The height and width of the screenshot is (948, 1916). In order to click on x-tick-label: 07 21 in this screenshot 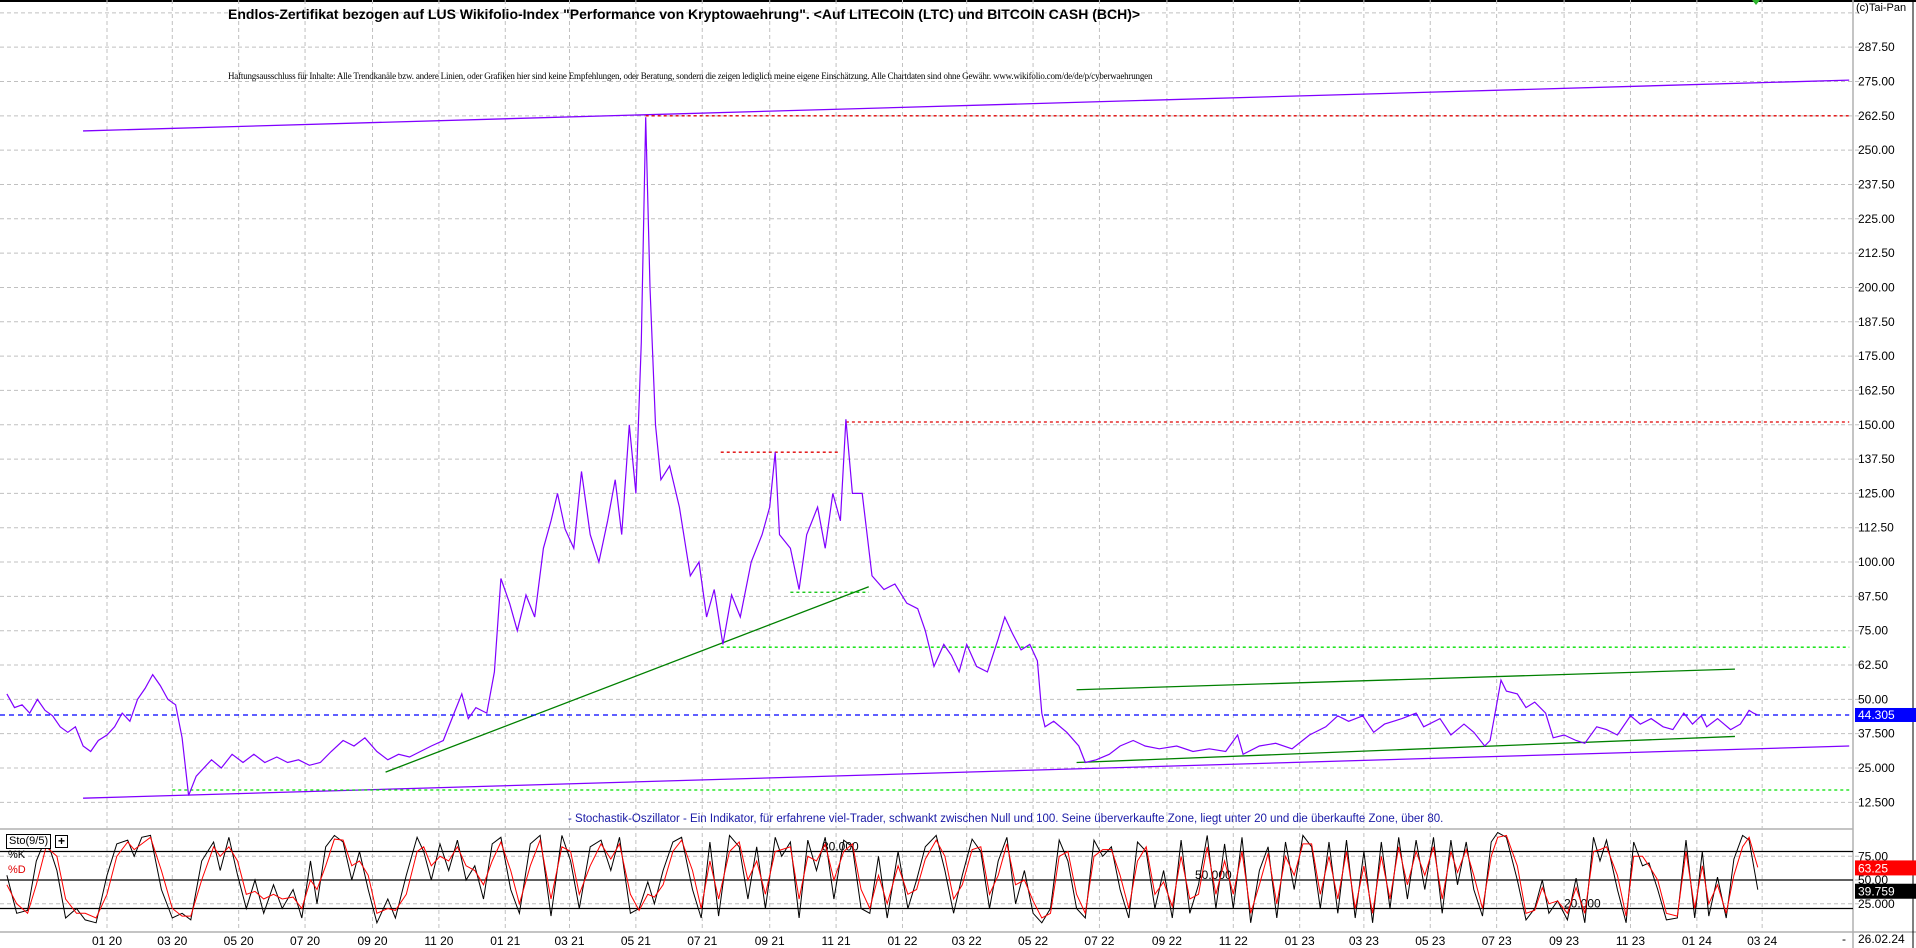, I will do `click(702, 941)`.